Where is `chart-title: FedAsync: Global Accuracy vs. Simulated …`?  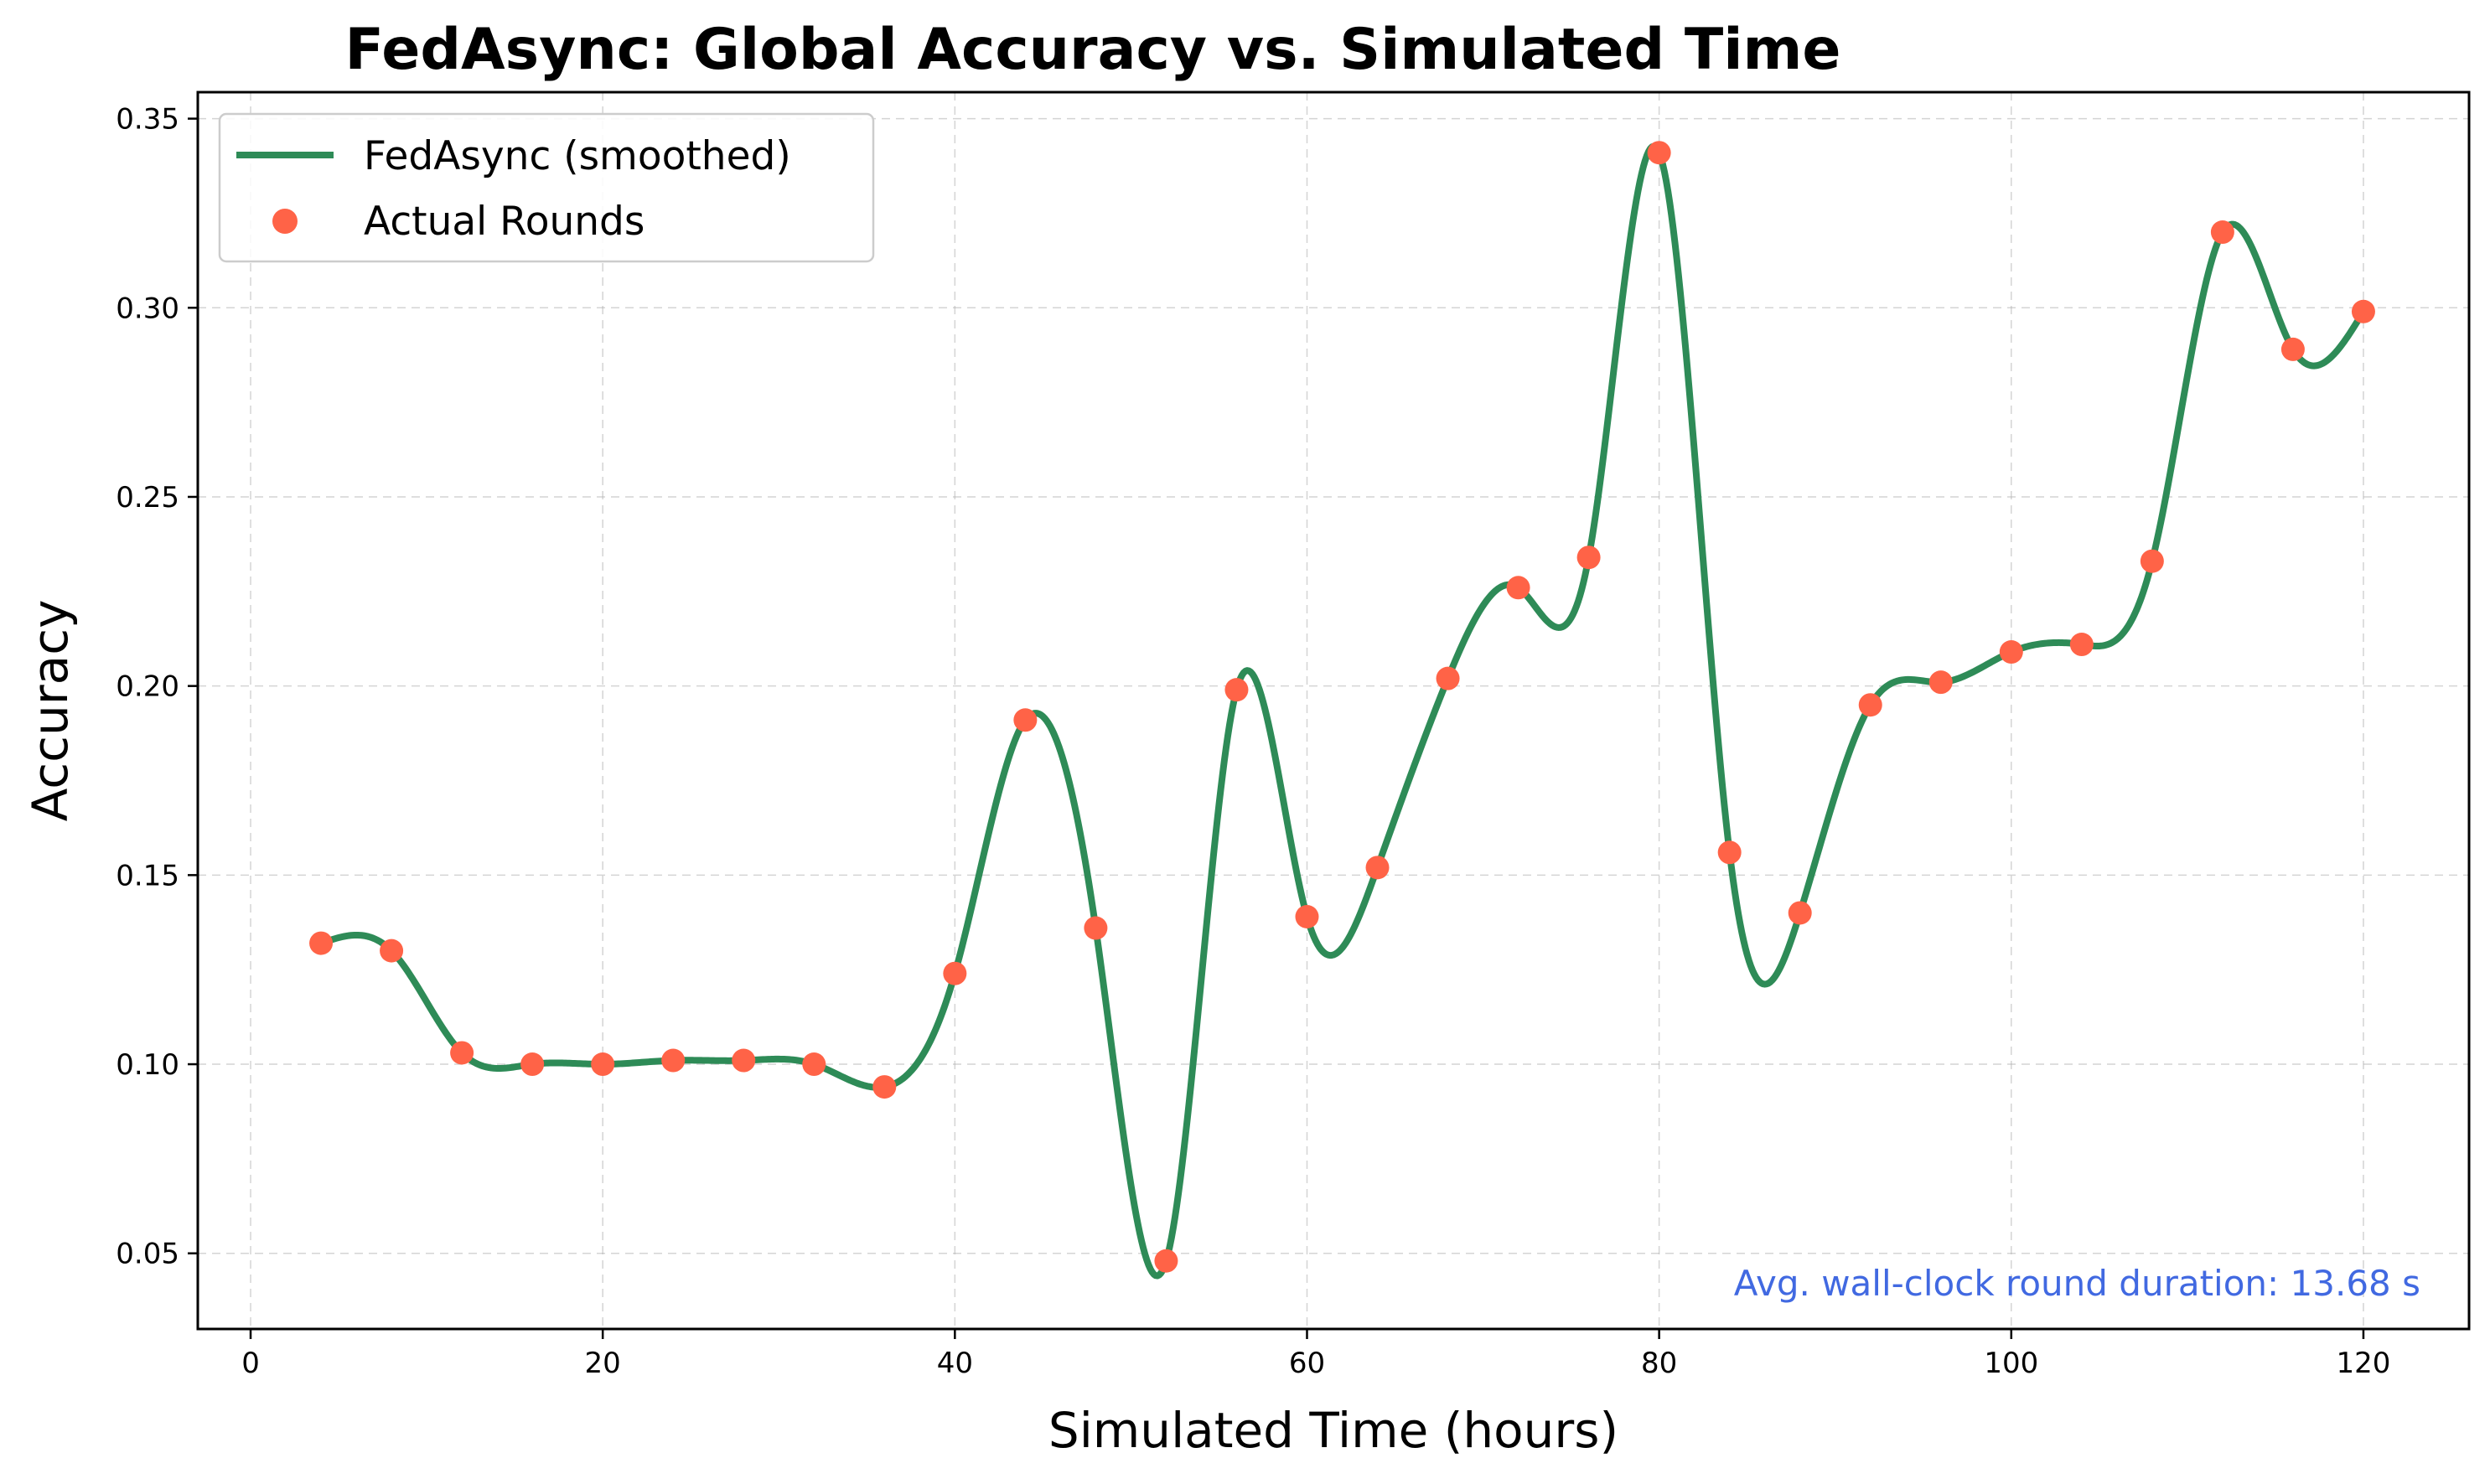 chart-title: FedAsync: Global Accuracy vs. Simulated … is located at coordinates (1093, 50).